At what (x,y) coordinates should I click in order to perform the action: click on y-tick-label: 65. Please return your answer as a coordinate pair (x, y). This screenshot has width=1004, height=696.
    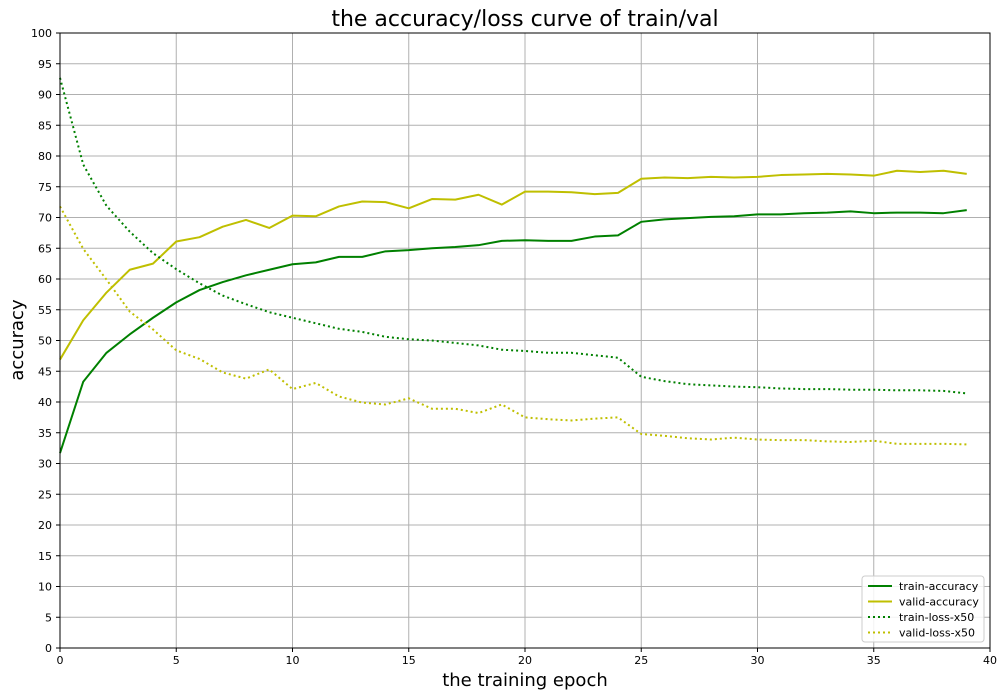
    Looking at the image, I should click on (45, 248).